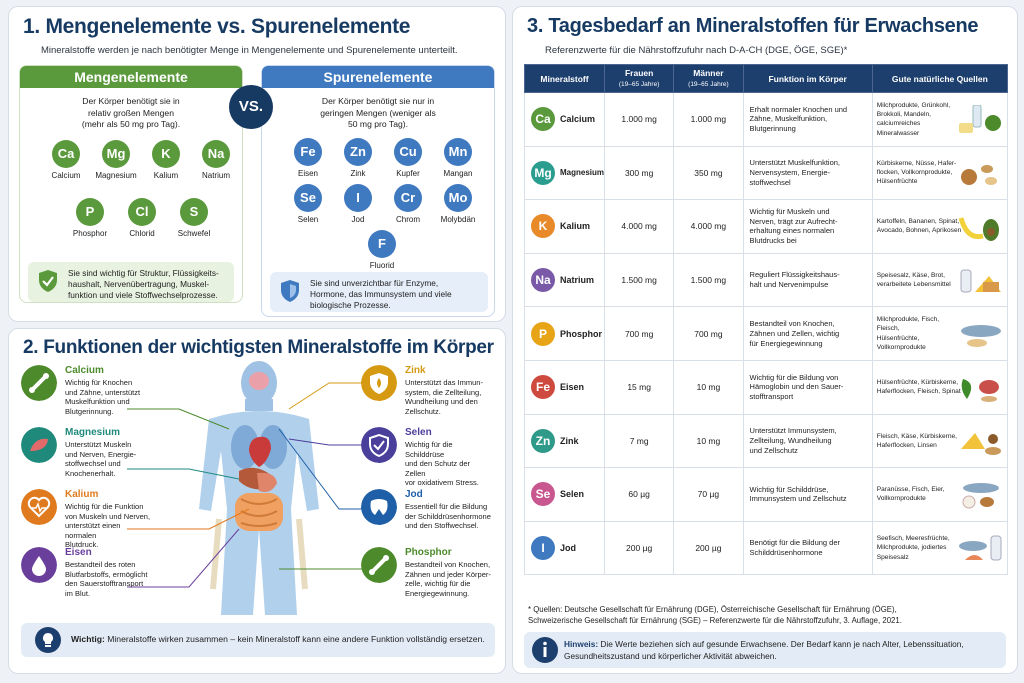  I want to click on shield-icon, so click(290, 291).